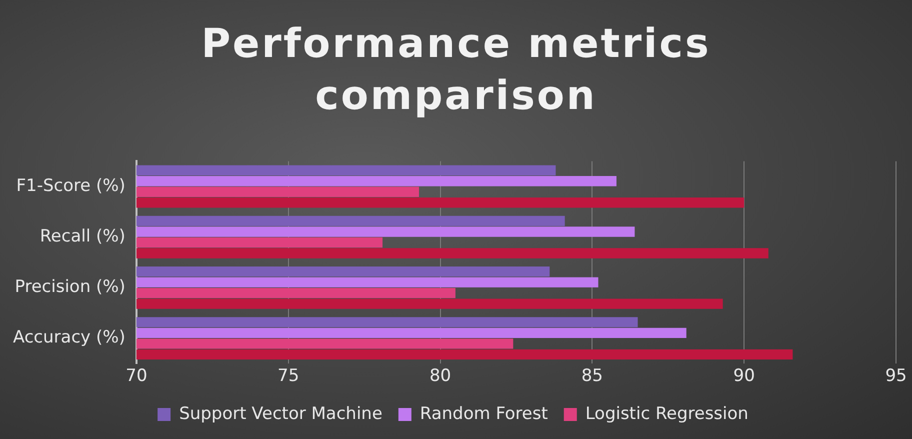 The width and height of the screenshot is (912, 439). What do you see at coordinates (70, 287) in the screenshot?
I see `y-tick-label: Precision (%)` at bounding box center [70, 287].